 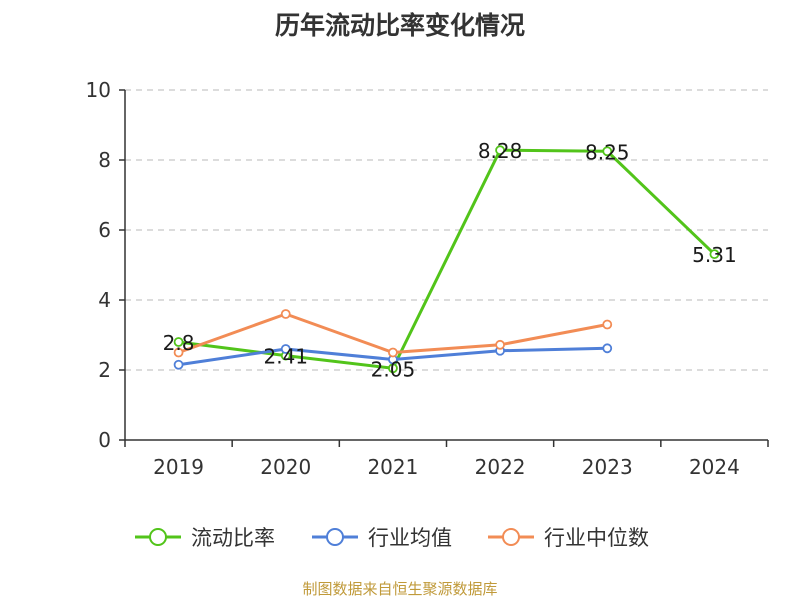 I want to click on source-note: 制图数据来自恒生聚源数据库, so click(x=400, y=589).